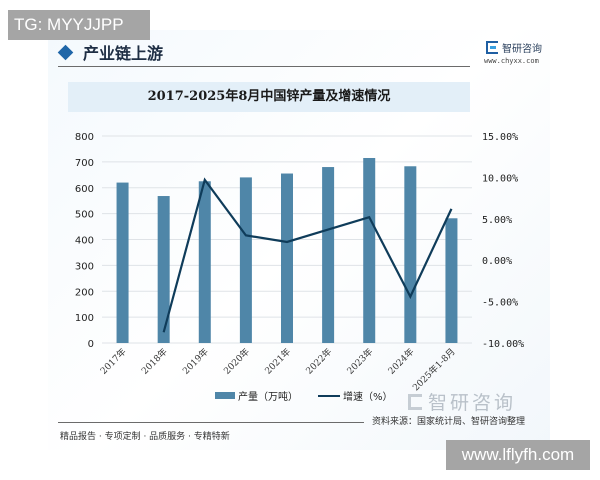 This screenshot has width=600, height=480. What do you see at coordinates (84, 137) in the screenshot?
I see `y-left-tick: 800` at bounding box center [84, 137].